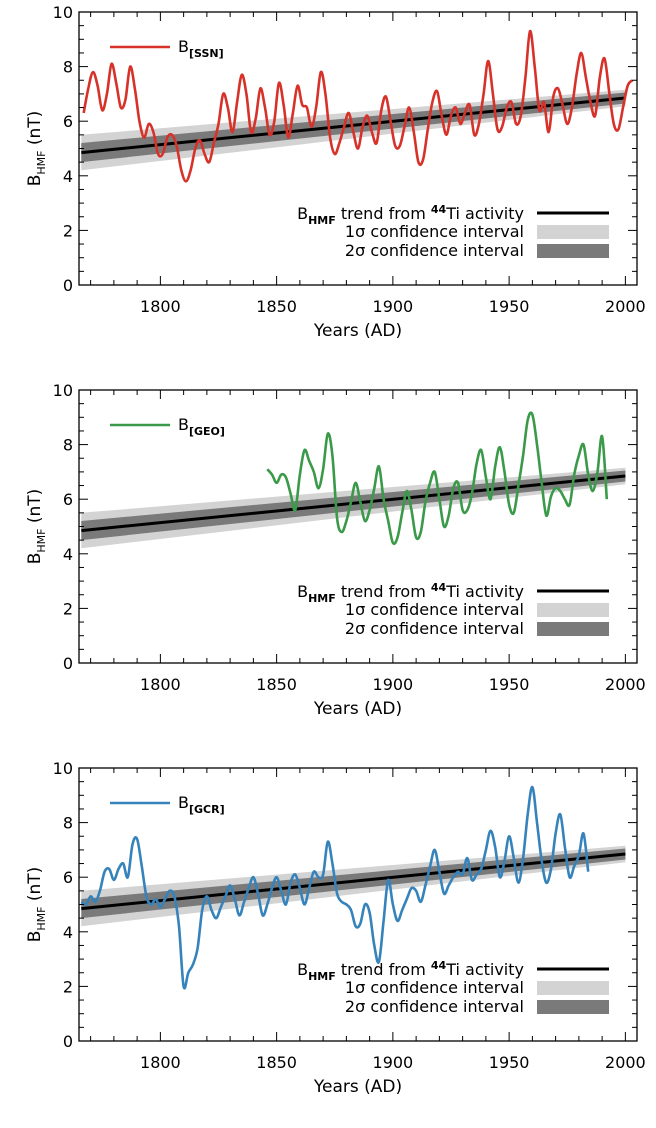 Image resolution: width=656 pixels, height=1128 pixels. I want to click on legend-series-label-sub: [GEO], so click(207, 431).